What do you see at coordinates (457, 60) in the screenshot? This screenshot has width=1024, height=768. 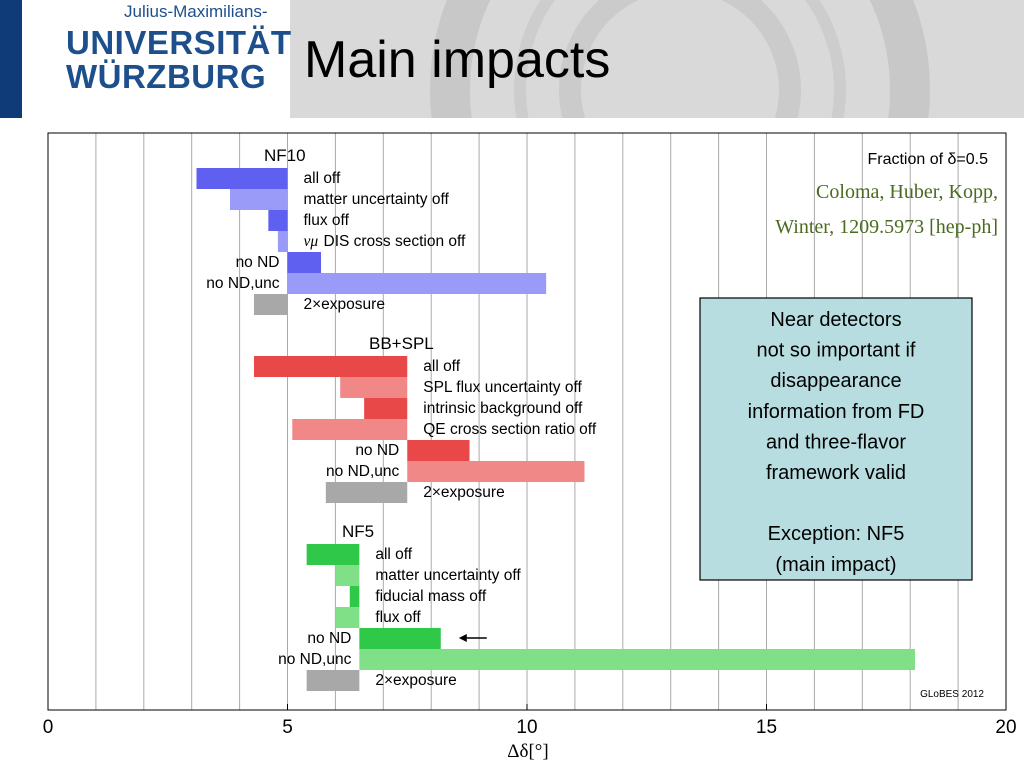 I see `slide-title: Main impacts` at bounding box center [457, 60].